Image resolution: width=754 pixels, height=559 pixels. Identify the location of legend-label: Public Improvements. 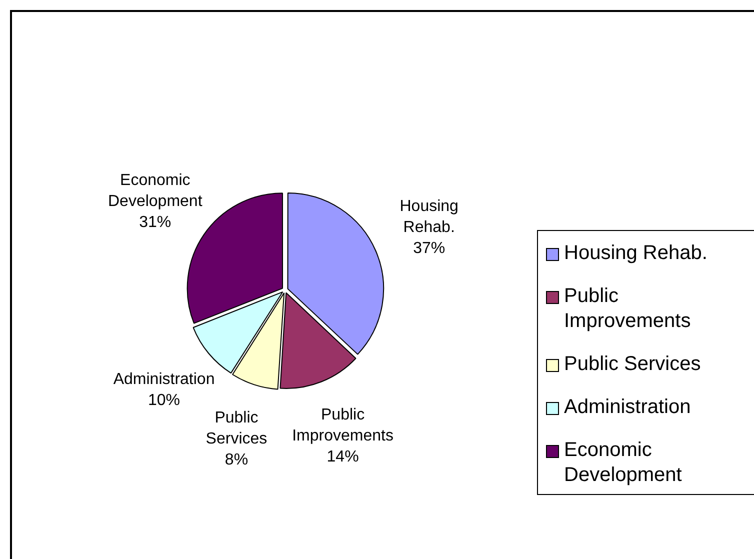
(628, 309).